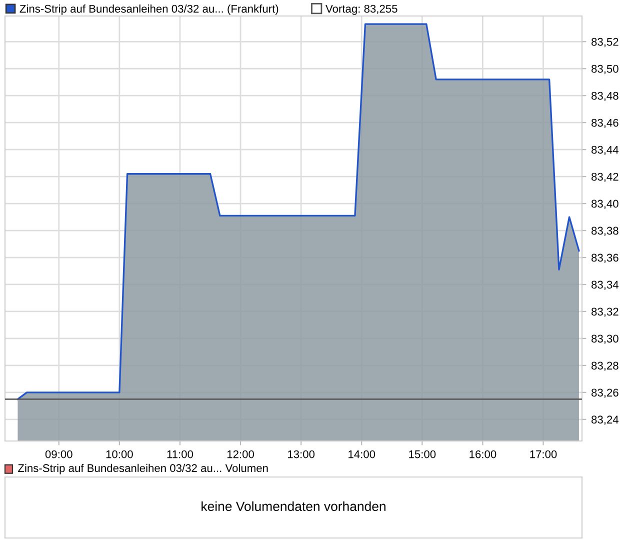  I want to click on x-tick-label: 13:00, so click(301, 454).